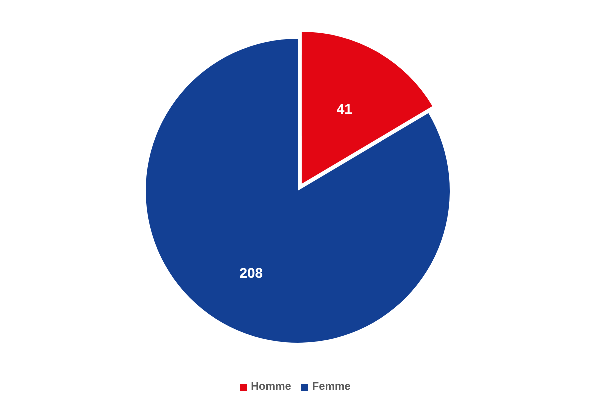 This screenshot has height=410, width=601. Describe the element at coordinates (331, 387) in the screenshot. I see `legend-label: Femme` at that location.